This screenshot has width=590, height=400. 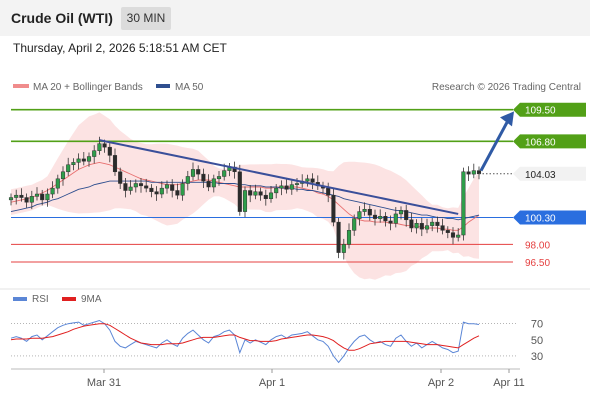 What do you see at coordinates (540, 142) in the screenshot?
I see `level-label-106.80: 106.80` at bounding box center [540, 142].